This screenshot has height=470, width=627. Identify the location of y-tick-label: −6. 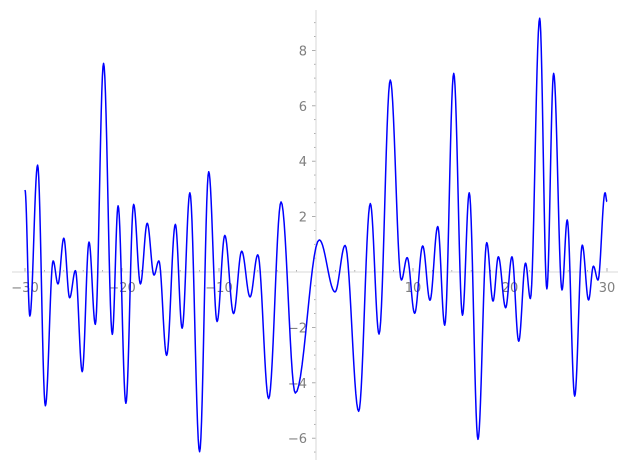
(297, 439).